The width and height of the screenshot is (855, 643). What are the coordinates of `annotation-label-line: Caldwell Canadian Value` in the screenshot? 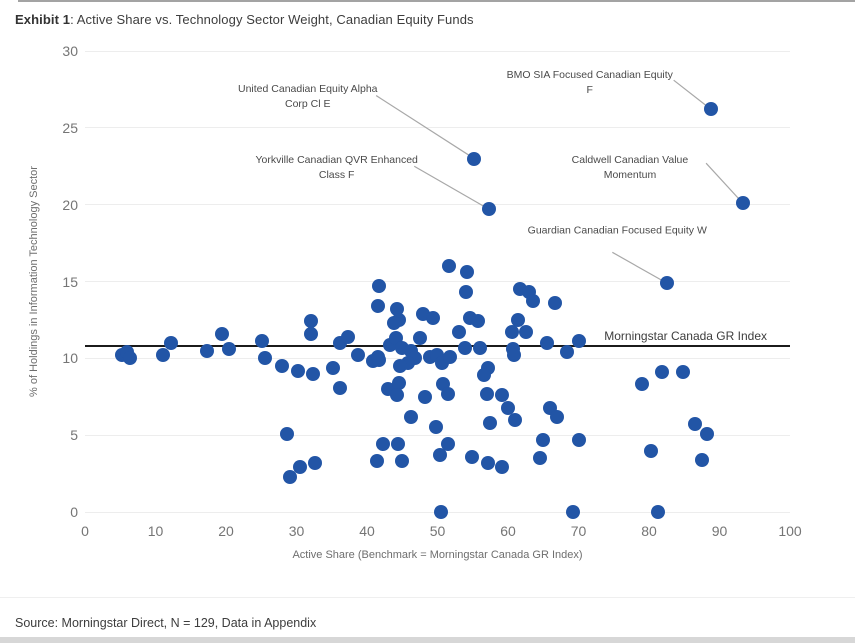 It's located at (630, 159).